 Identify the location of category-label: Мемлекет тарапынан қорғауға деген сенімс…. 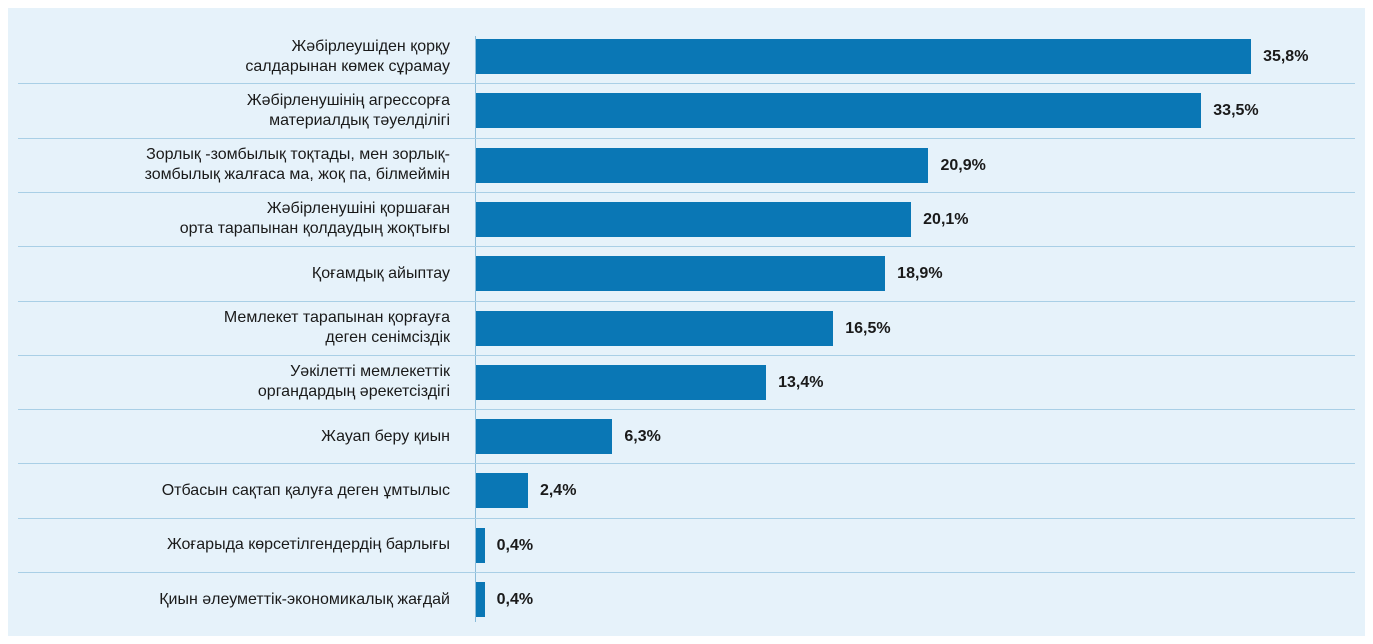
(336, 327).